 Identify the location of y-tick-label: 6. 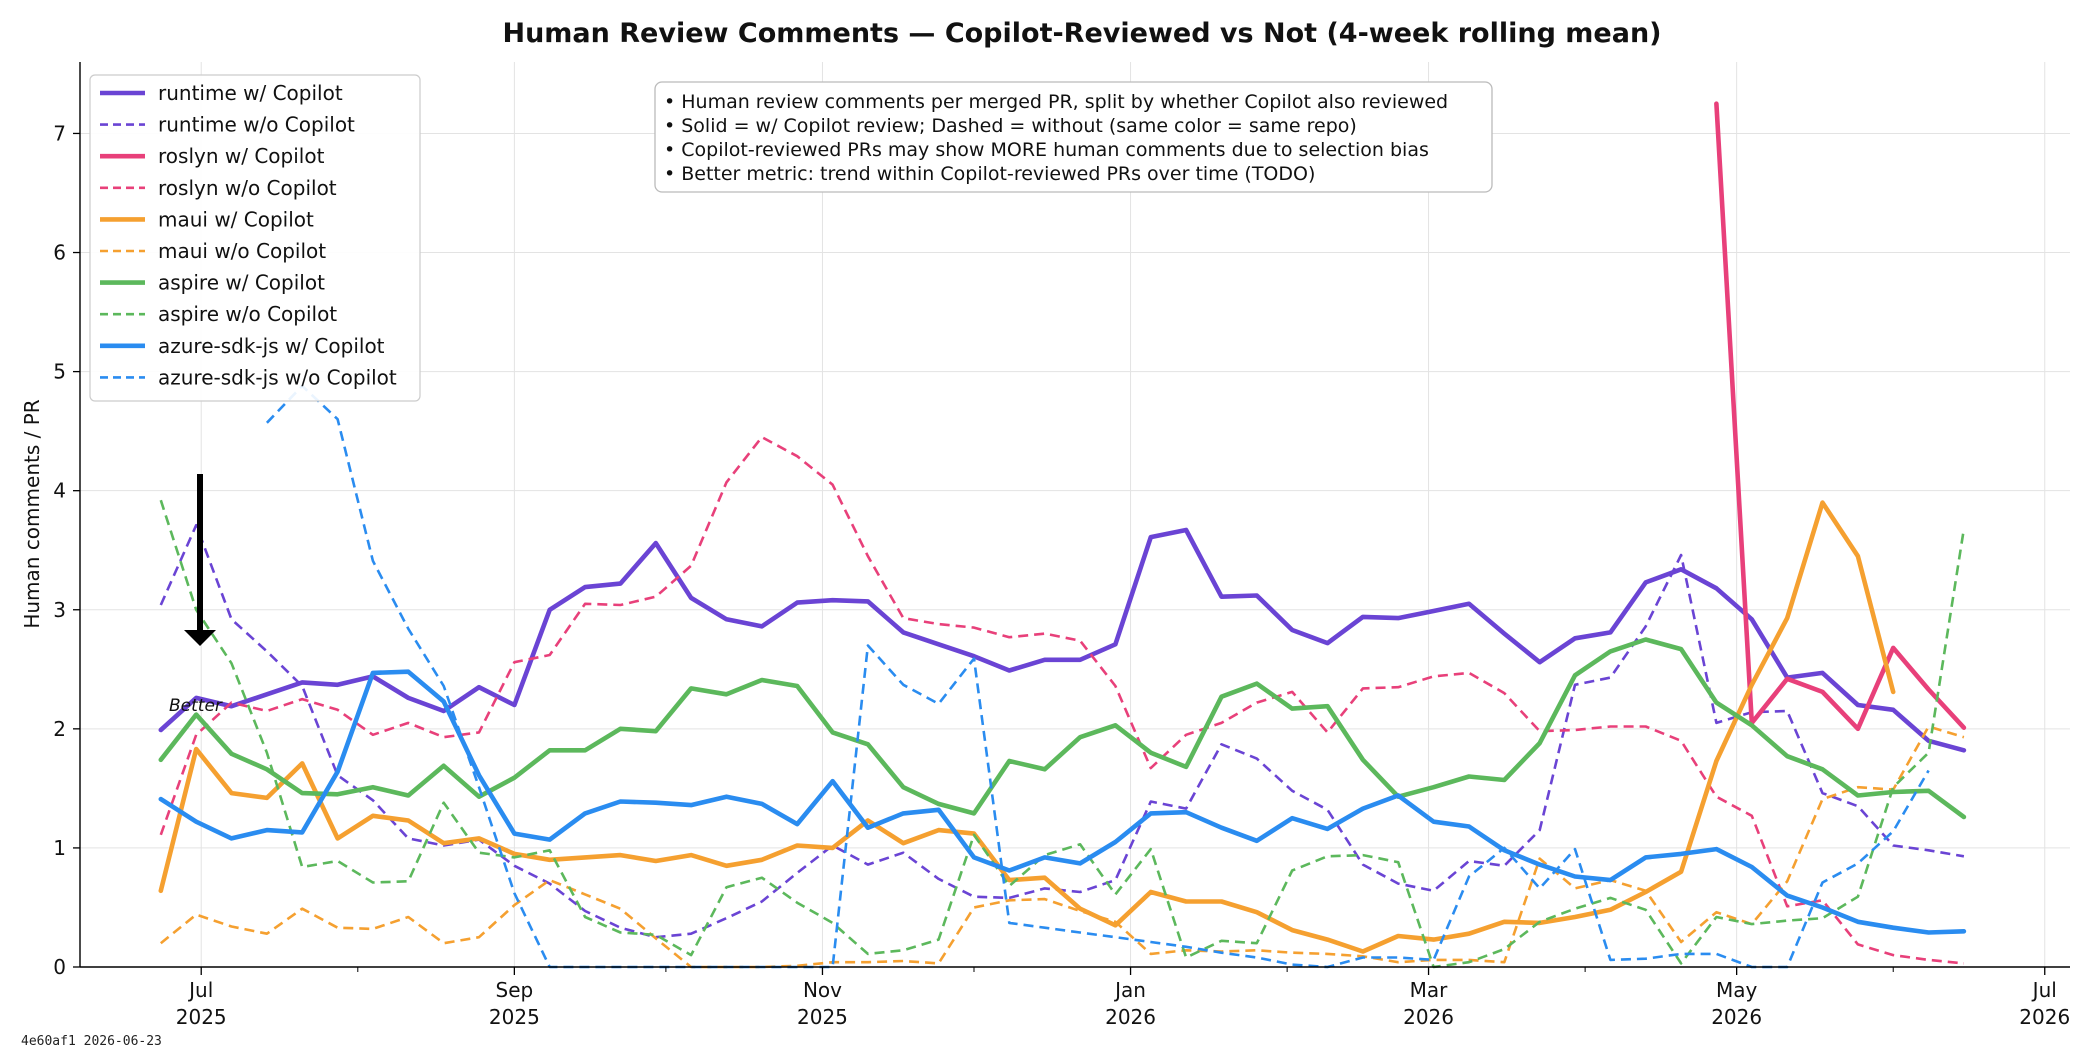
(59, 253).